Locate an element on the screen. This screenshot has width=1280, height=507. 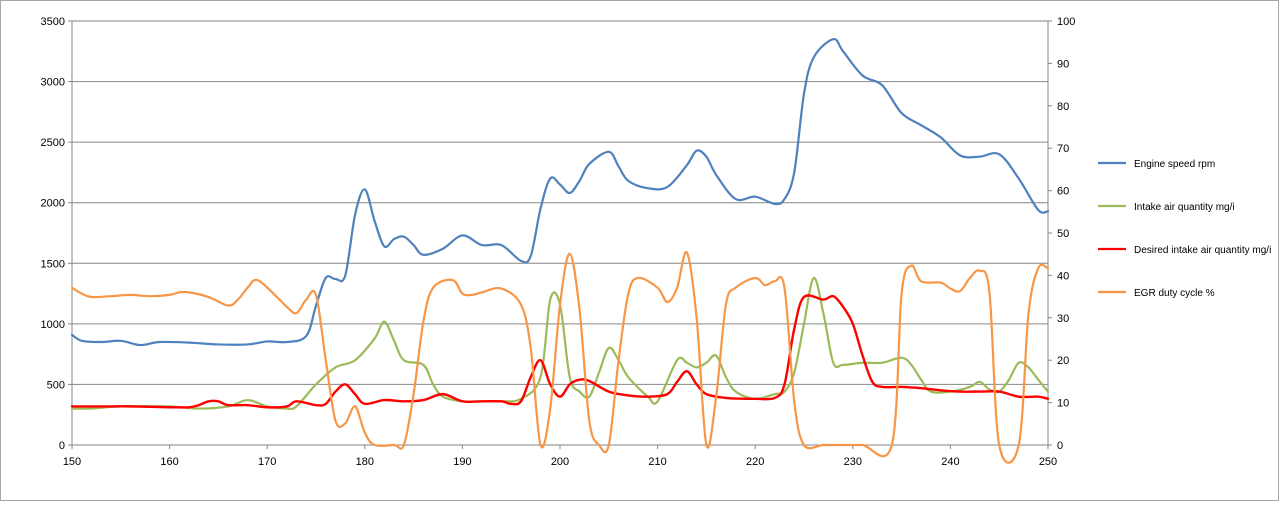
y2-tick-label: 80 is located at coordinates (1063, 107).